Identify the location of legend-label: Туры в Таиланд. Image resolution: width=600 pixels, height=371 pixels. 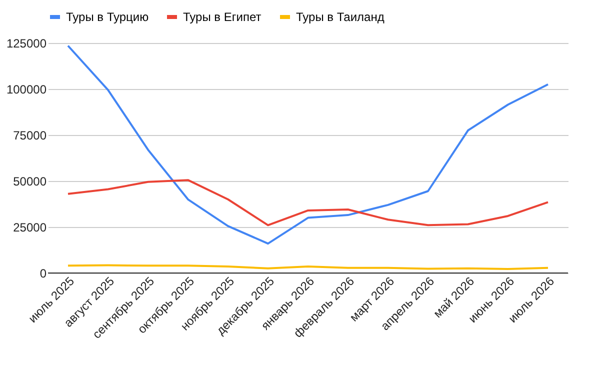
(340, 17).